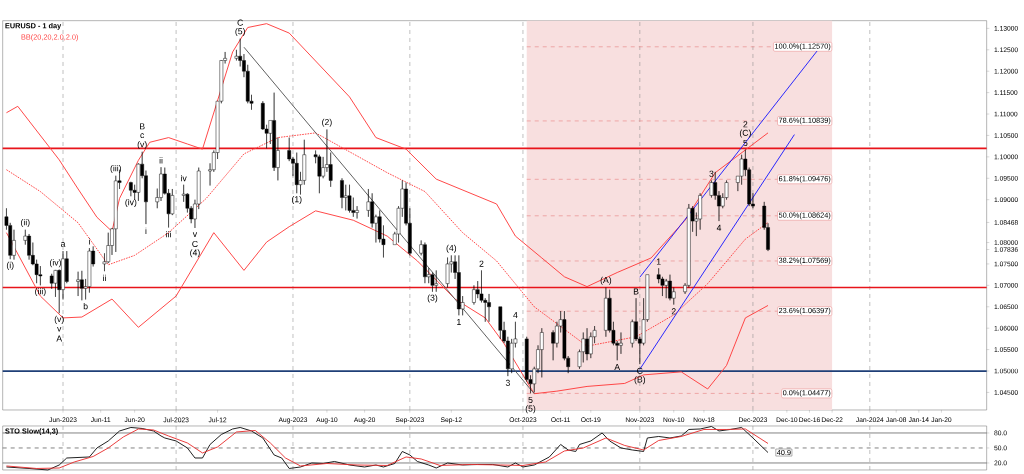  I want to click on annotation: iii, so click(168, 234).